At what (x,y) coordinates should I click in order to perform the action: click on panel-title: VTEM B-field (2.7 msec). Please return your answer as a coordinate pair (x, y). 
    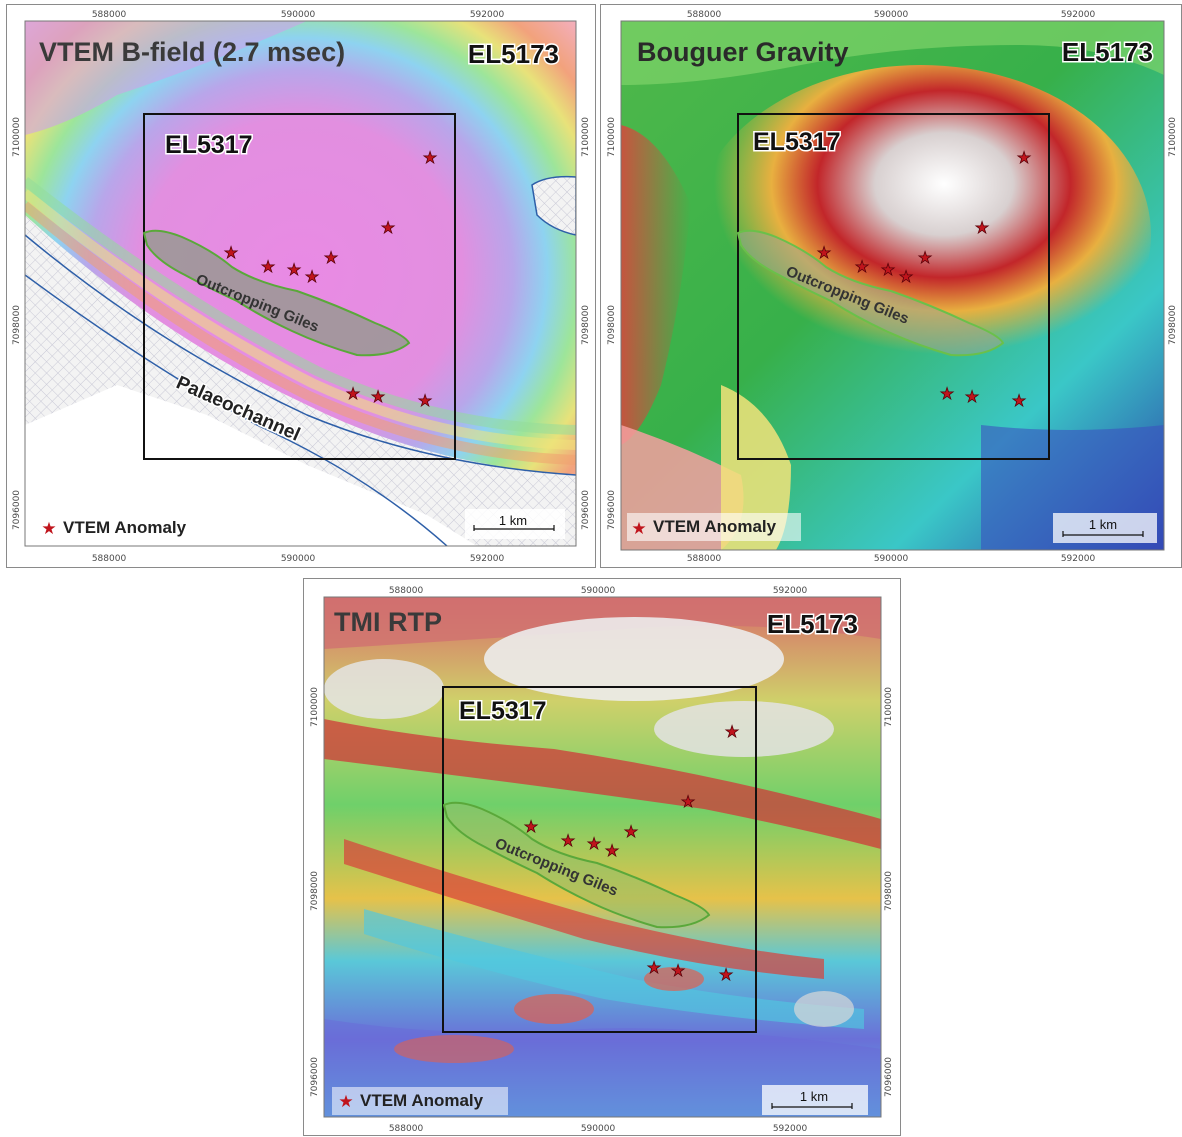
    Looking at the image, I should click on (192, 52).